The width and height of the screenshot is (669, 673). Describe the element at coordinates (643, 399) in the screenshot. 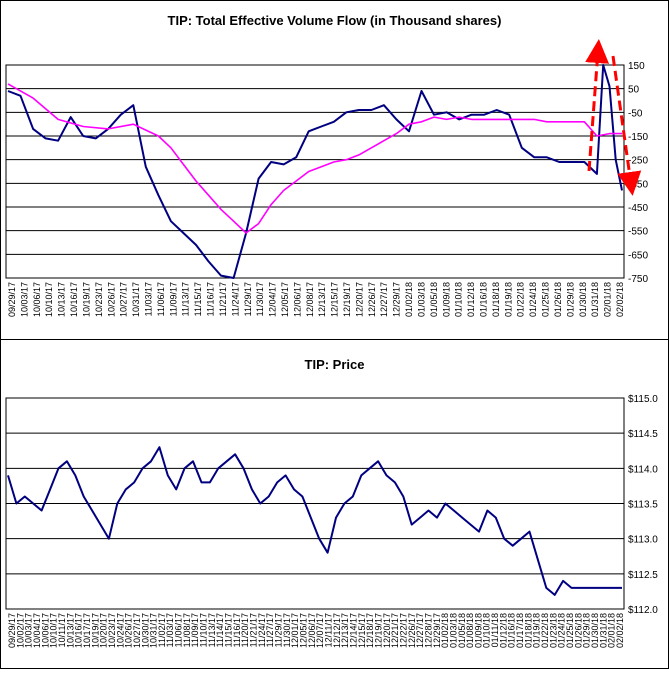

I see `y-tick-label: $115.0` at that location.